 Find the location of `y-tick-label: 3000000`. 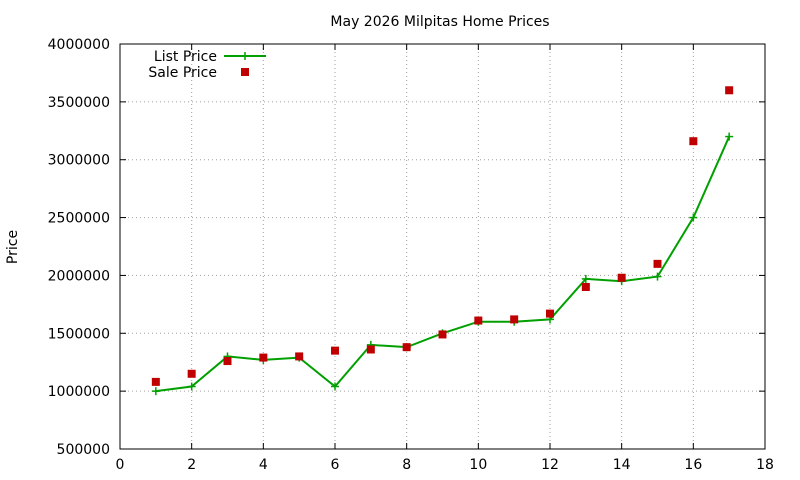

y-tick-label: 3000000 is located at coordinates (79, 161).